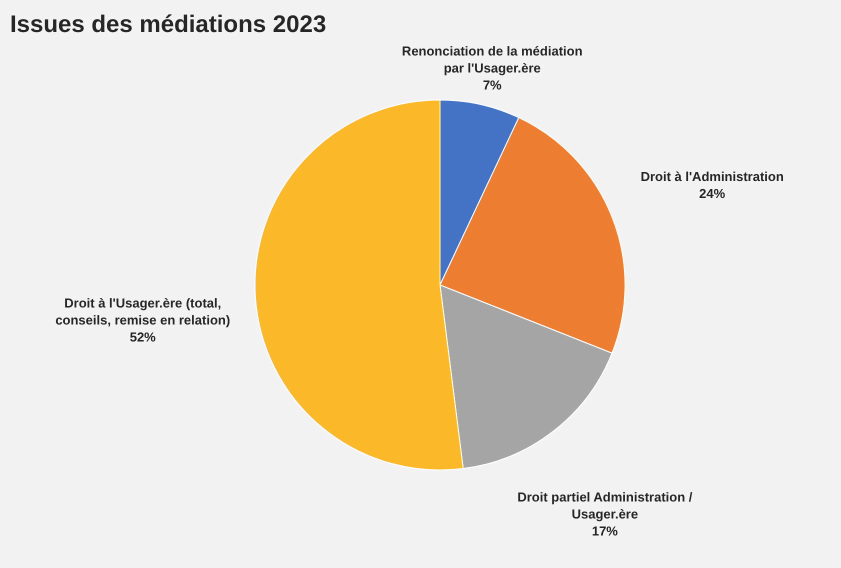 Image resolution: width=841 pixels, height=568 pixels. Describe the element at coordinates (605, 531) in the screenshot. I see `data-label: 17%` at that location.